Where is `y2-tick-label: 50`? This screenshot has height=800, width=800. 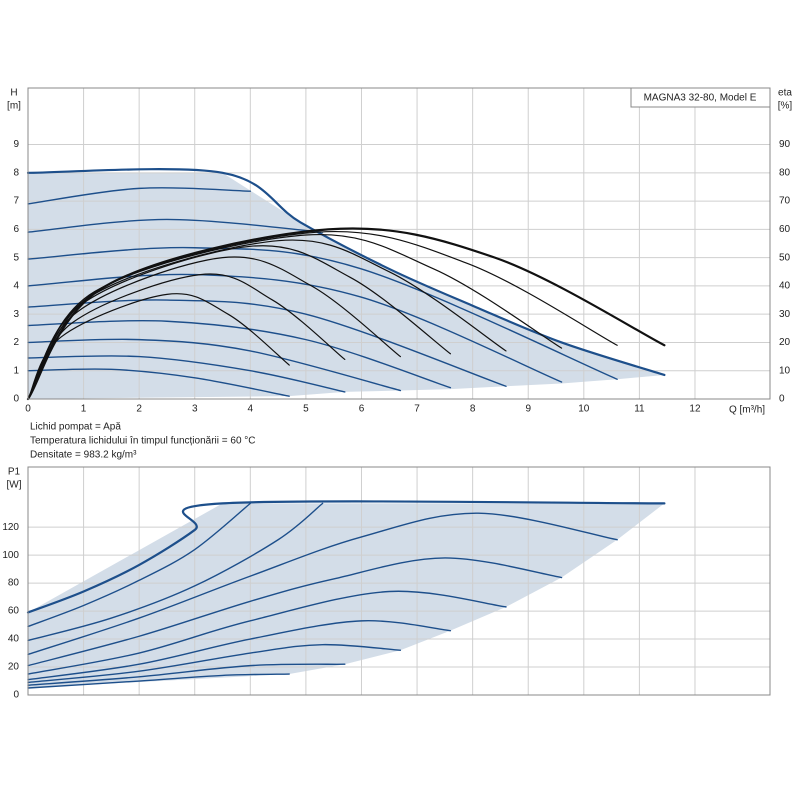 y2-tick-label: 50 is located at coordinates (785, 257).